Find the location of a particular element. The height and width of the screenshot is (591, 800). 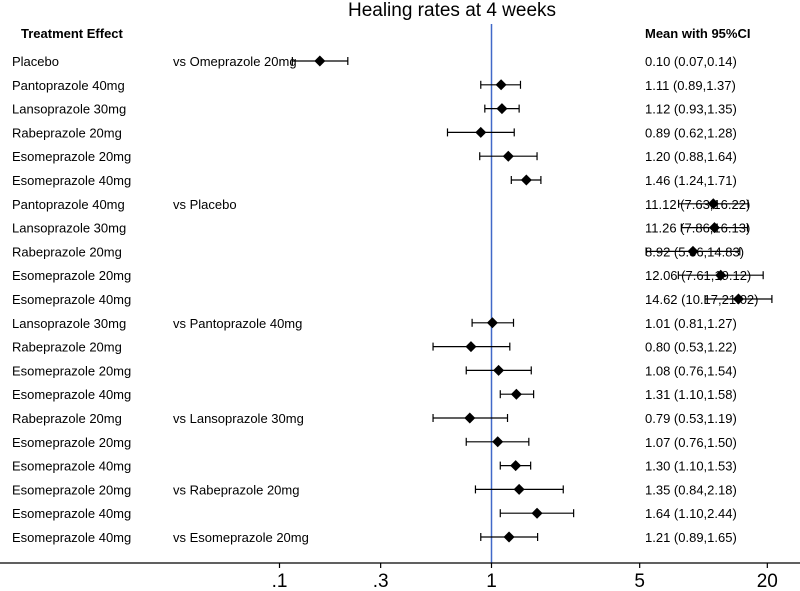

estimate-ci-label: 14.62 (10.17,21.02) is located at coordinates (701, 299).